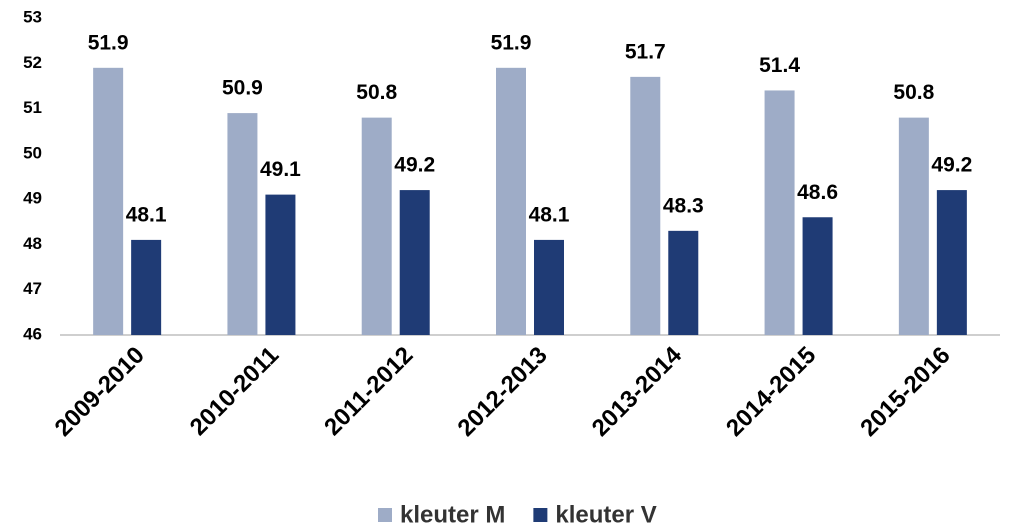  I want to click on value-label: 48.3, so click(683, 205).